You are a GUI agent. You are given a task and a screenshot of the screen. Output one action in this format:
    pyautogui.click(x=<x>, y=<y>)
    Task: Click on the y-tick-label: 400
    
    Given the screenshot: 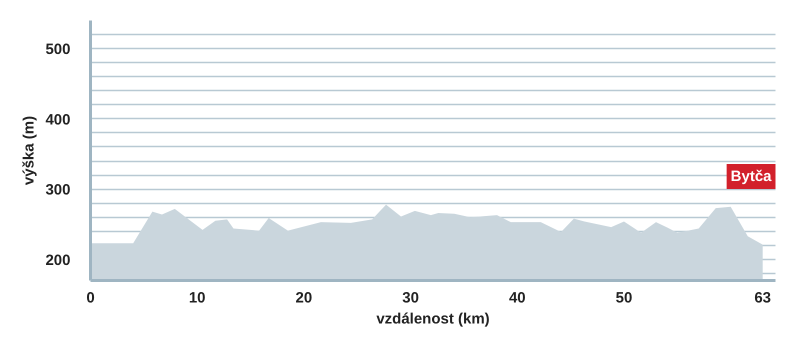 What is the action you would take?
    pyautogui.click(x=58, y=119)
    